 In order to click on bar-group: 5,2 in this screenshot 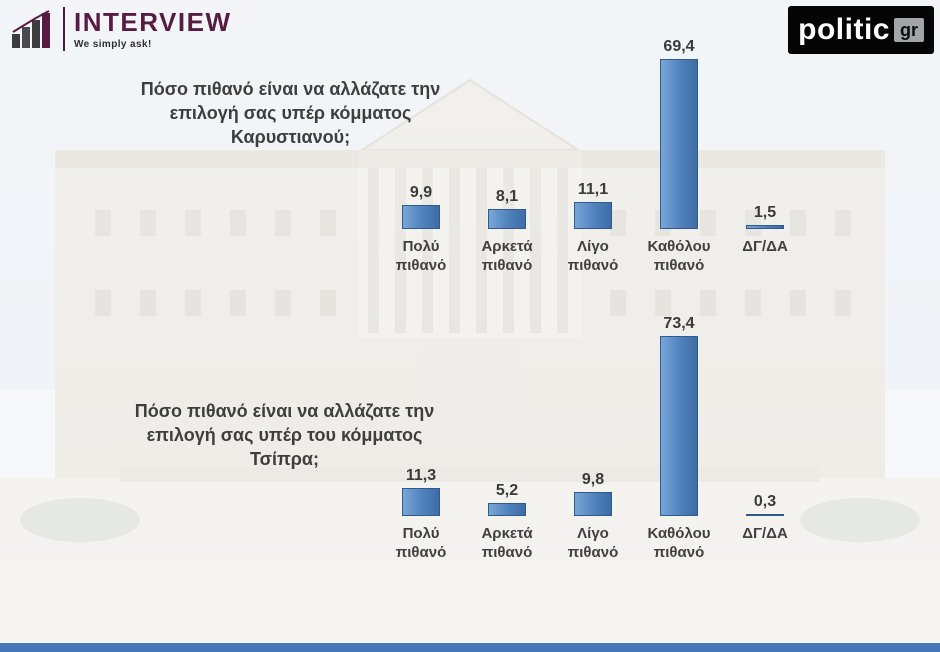, I will do `click(507, 499)`.